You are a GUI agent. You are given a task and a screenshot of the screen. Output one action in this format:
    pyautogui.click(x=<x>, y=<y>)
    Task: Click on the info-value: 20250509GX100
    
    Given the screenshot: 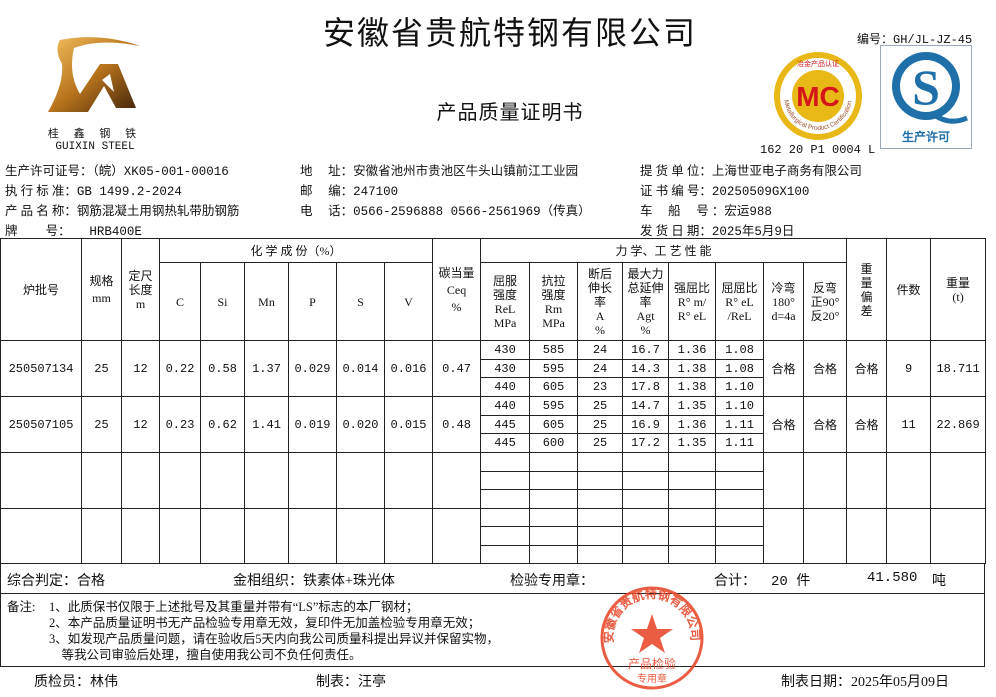 What is the action you would take?
    pyautogui.click(x=760, y=192)
    